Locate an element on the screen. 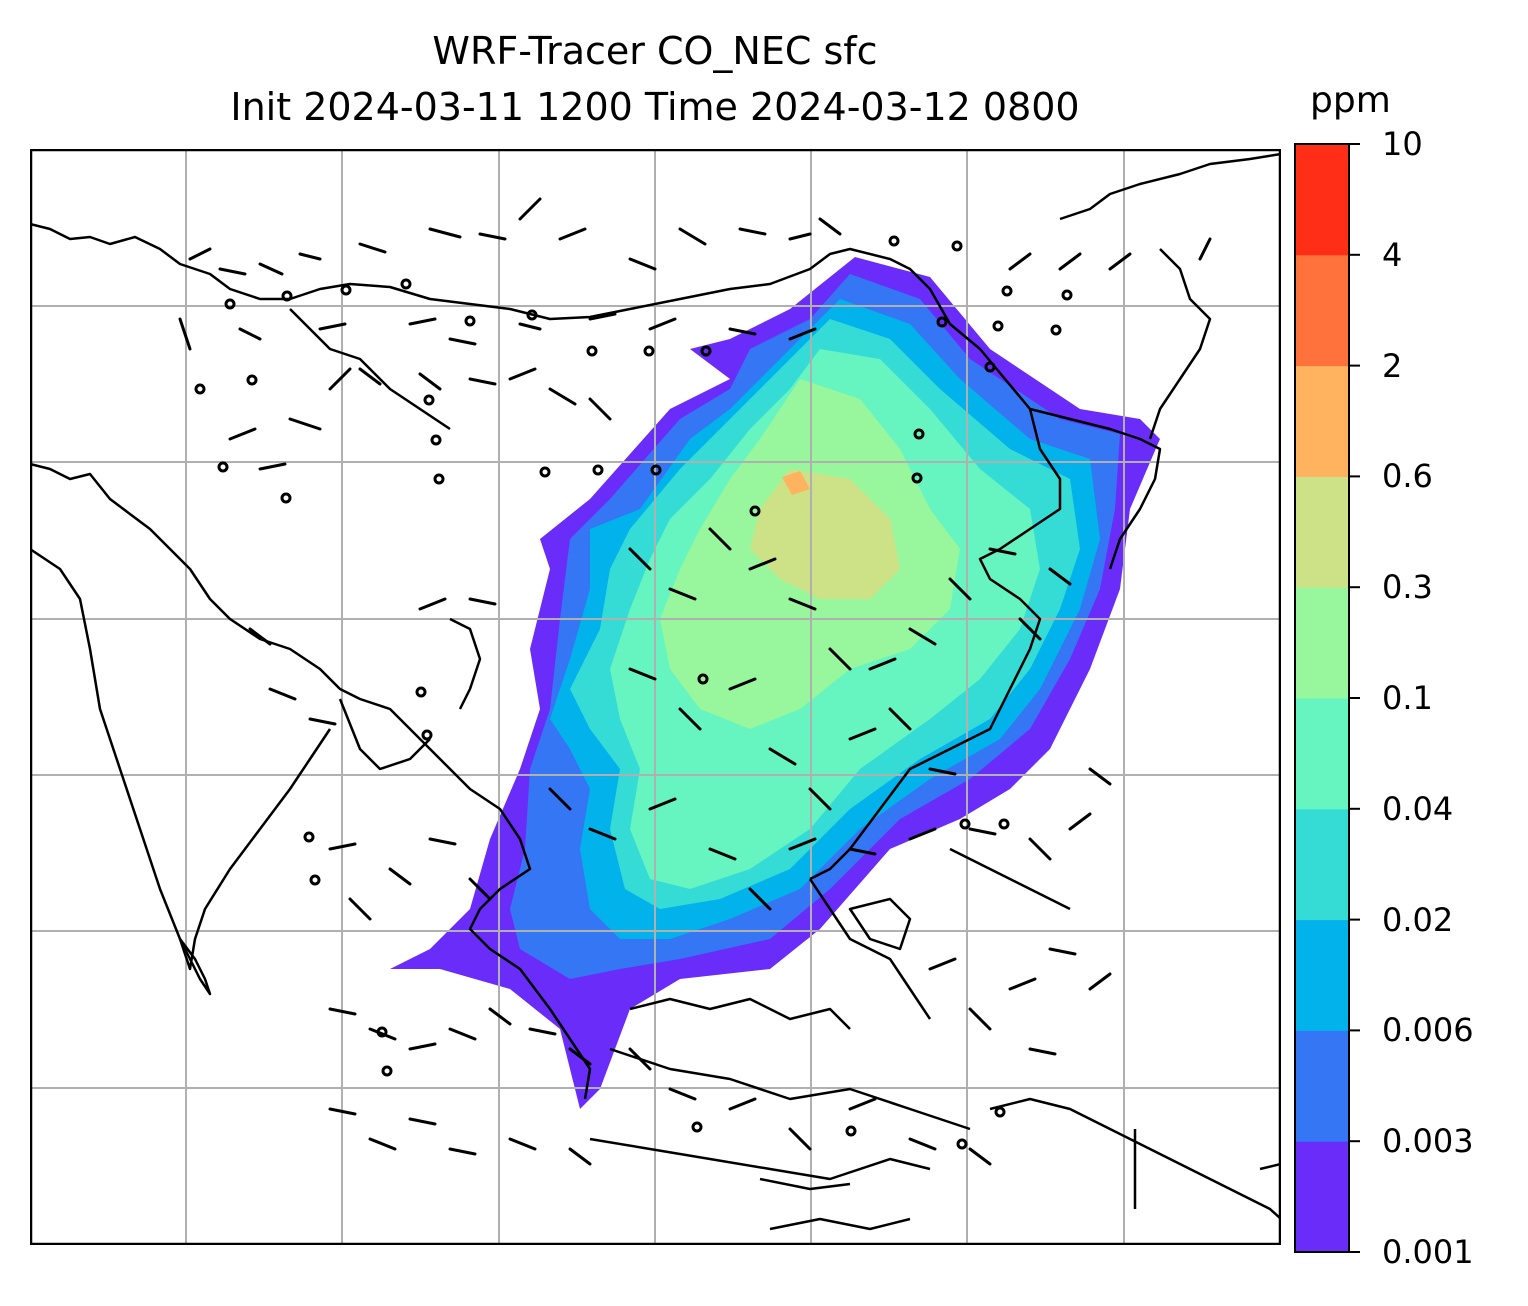 The height and width of the screenshot is (1306, 1528). colorbar is located at coordinates (1327, 698).